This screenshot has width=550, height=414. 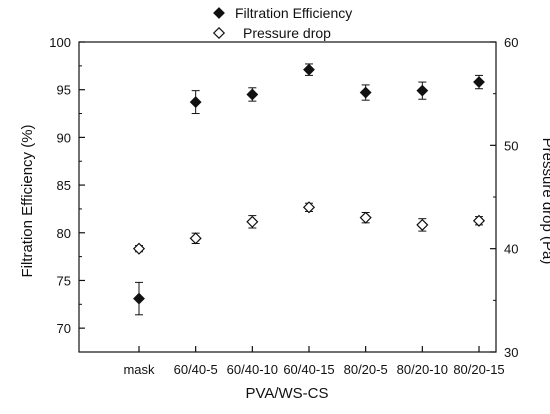 I want to click on y-right-axis: 30 40 50 60, so click(x=504, y=197).